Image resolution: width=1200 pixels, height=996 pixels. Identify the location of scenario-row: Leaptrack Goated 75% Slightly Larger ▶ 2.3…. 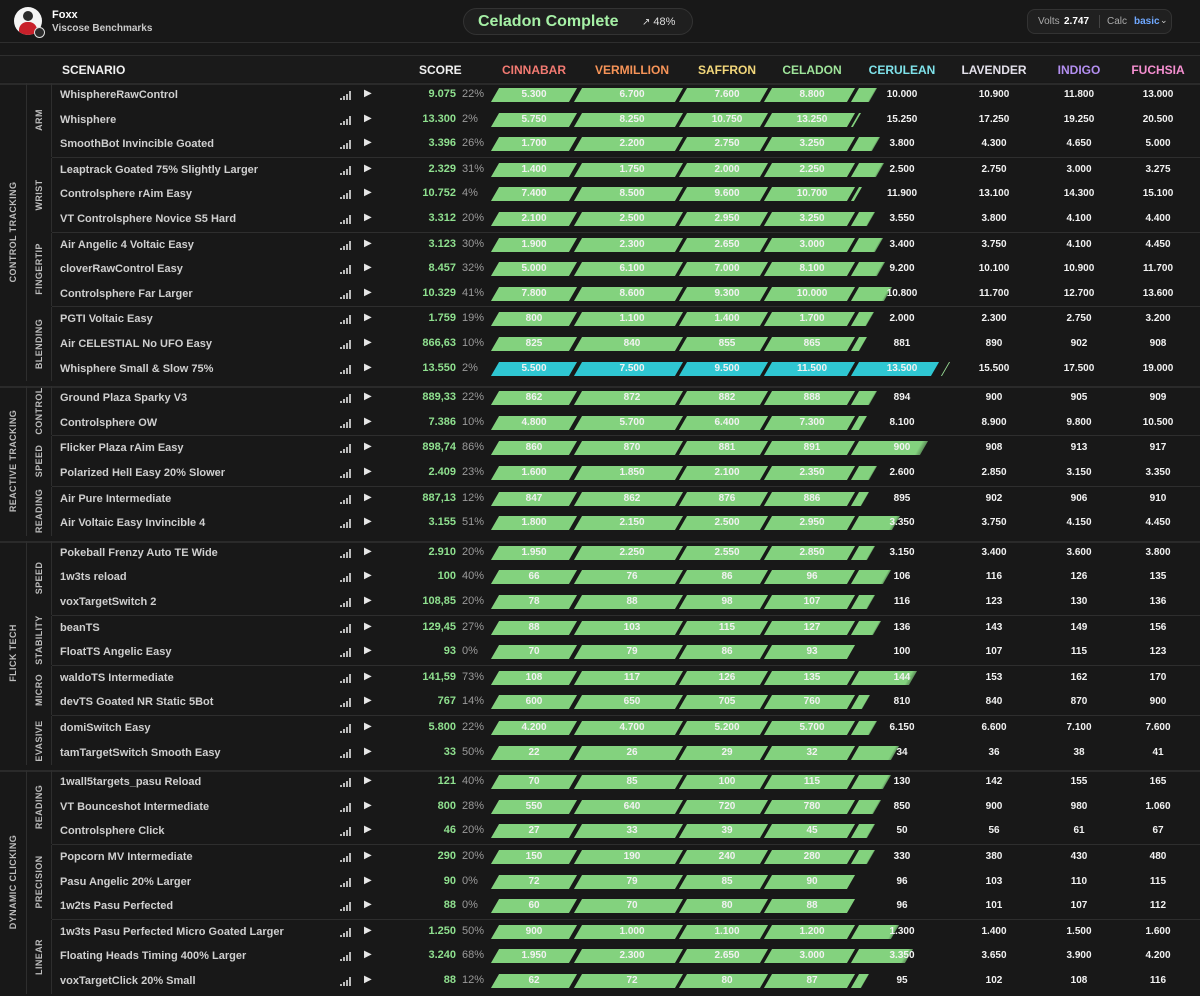
(626, 170).